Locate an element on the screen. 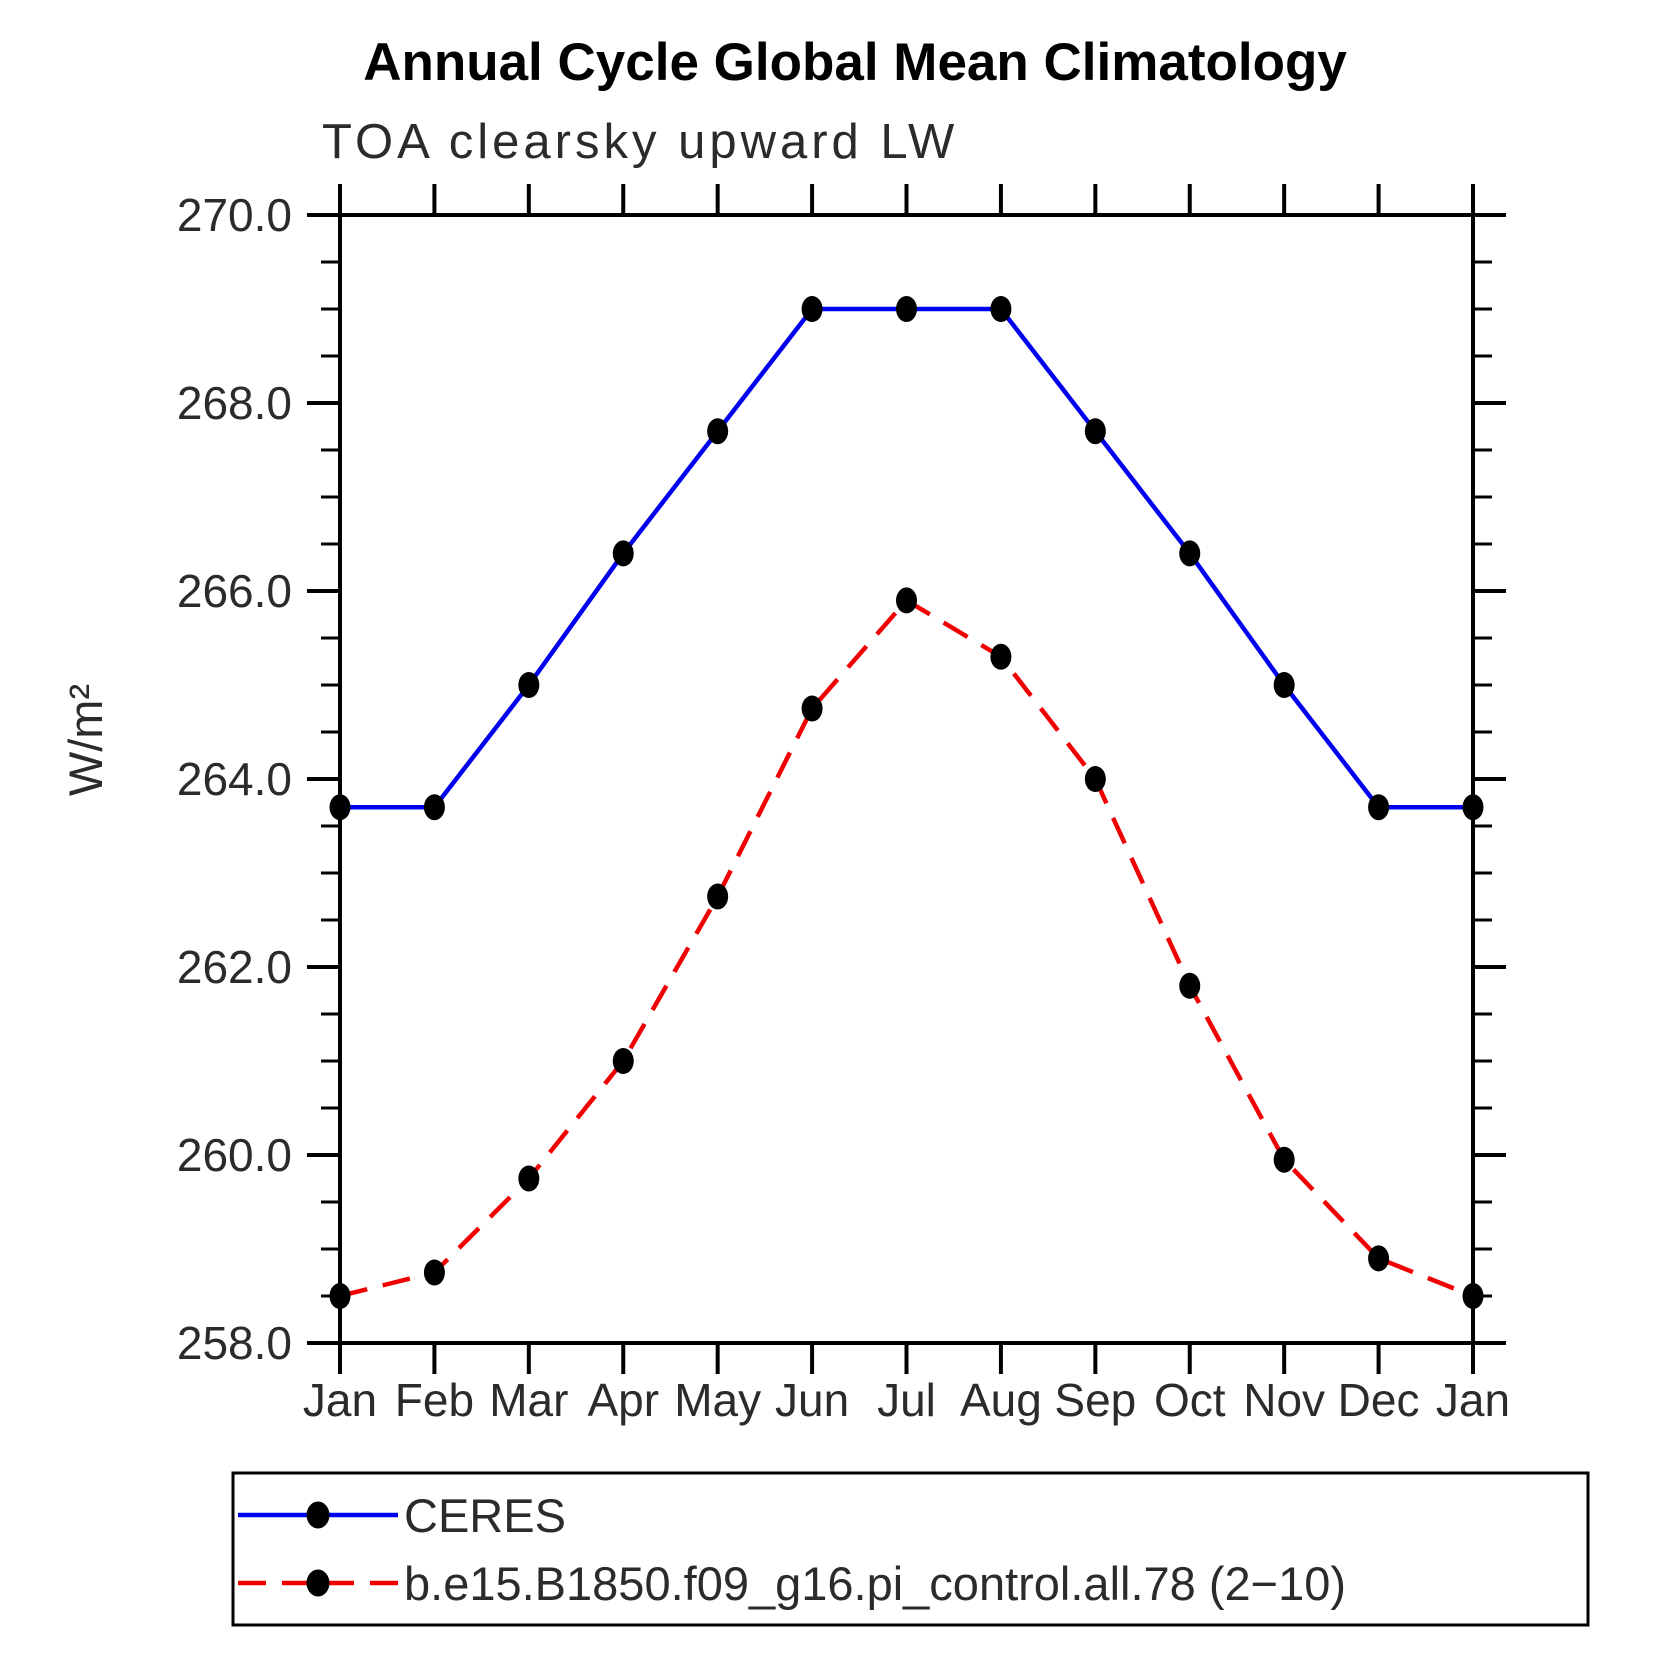 The width and height of the screenshot is (1663, 1663). y-tick-label: 264.0 is located at coordinates (234, 779).